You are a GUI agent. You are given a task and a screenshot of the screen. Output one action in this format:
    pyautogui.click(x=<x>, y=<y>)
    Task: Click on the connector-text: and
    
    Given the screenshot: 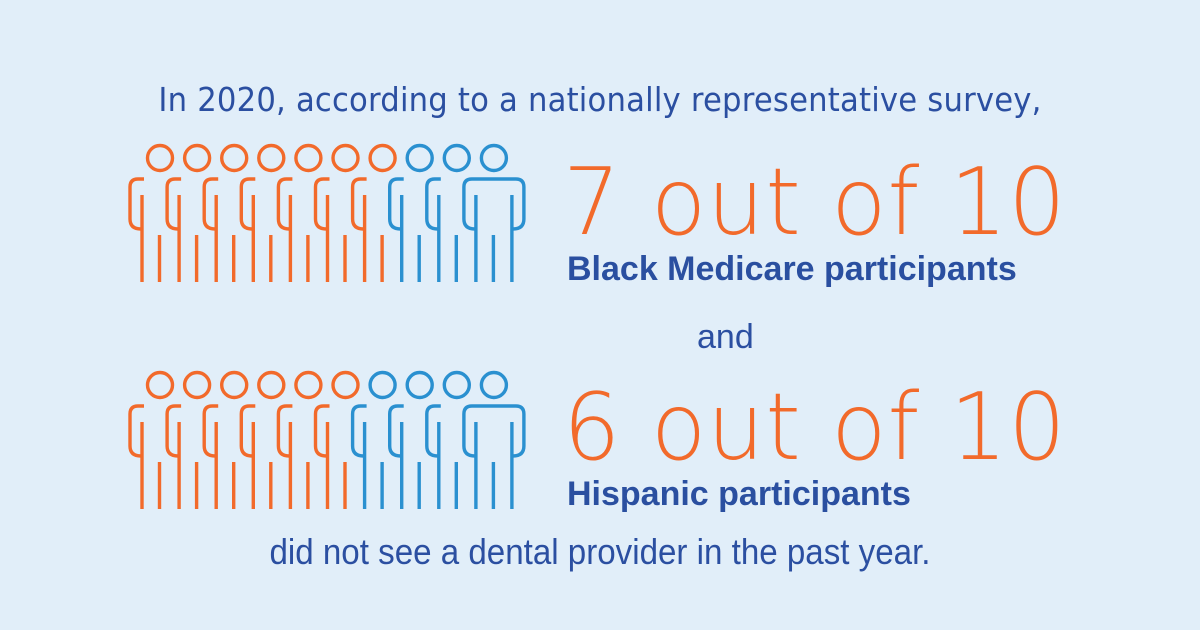 What is the action you would take?
    pyautogui.click(x=725, y=337)
    